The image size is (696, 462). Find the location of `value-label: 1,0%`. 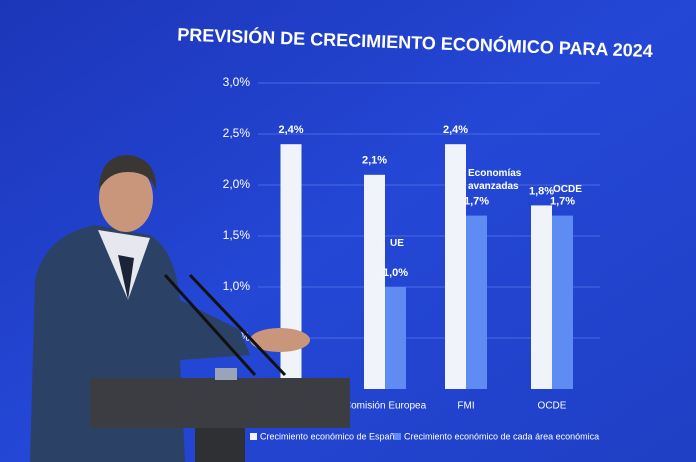

value-label: 1,0% is located at coordinates (395, 273).